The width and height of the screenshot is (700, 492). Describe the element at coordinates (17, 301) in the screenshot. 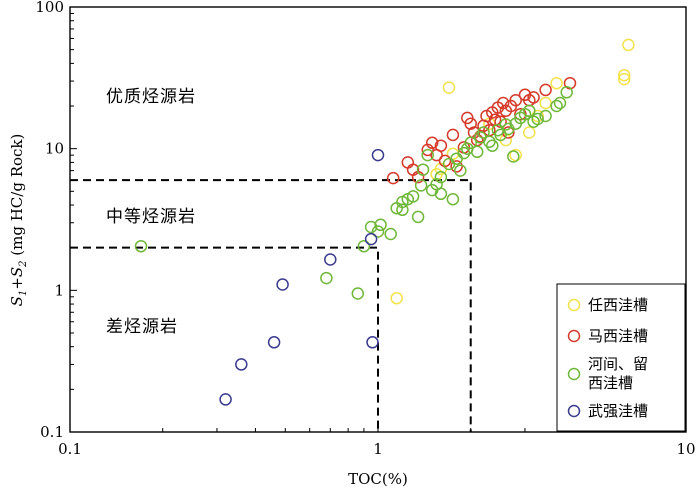

I see `y-axis-title-s: S` at that location.